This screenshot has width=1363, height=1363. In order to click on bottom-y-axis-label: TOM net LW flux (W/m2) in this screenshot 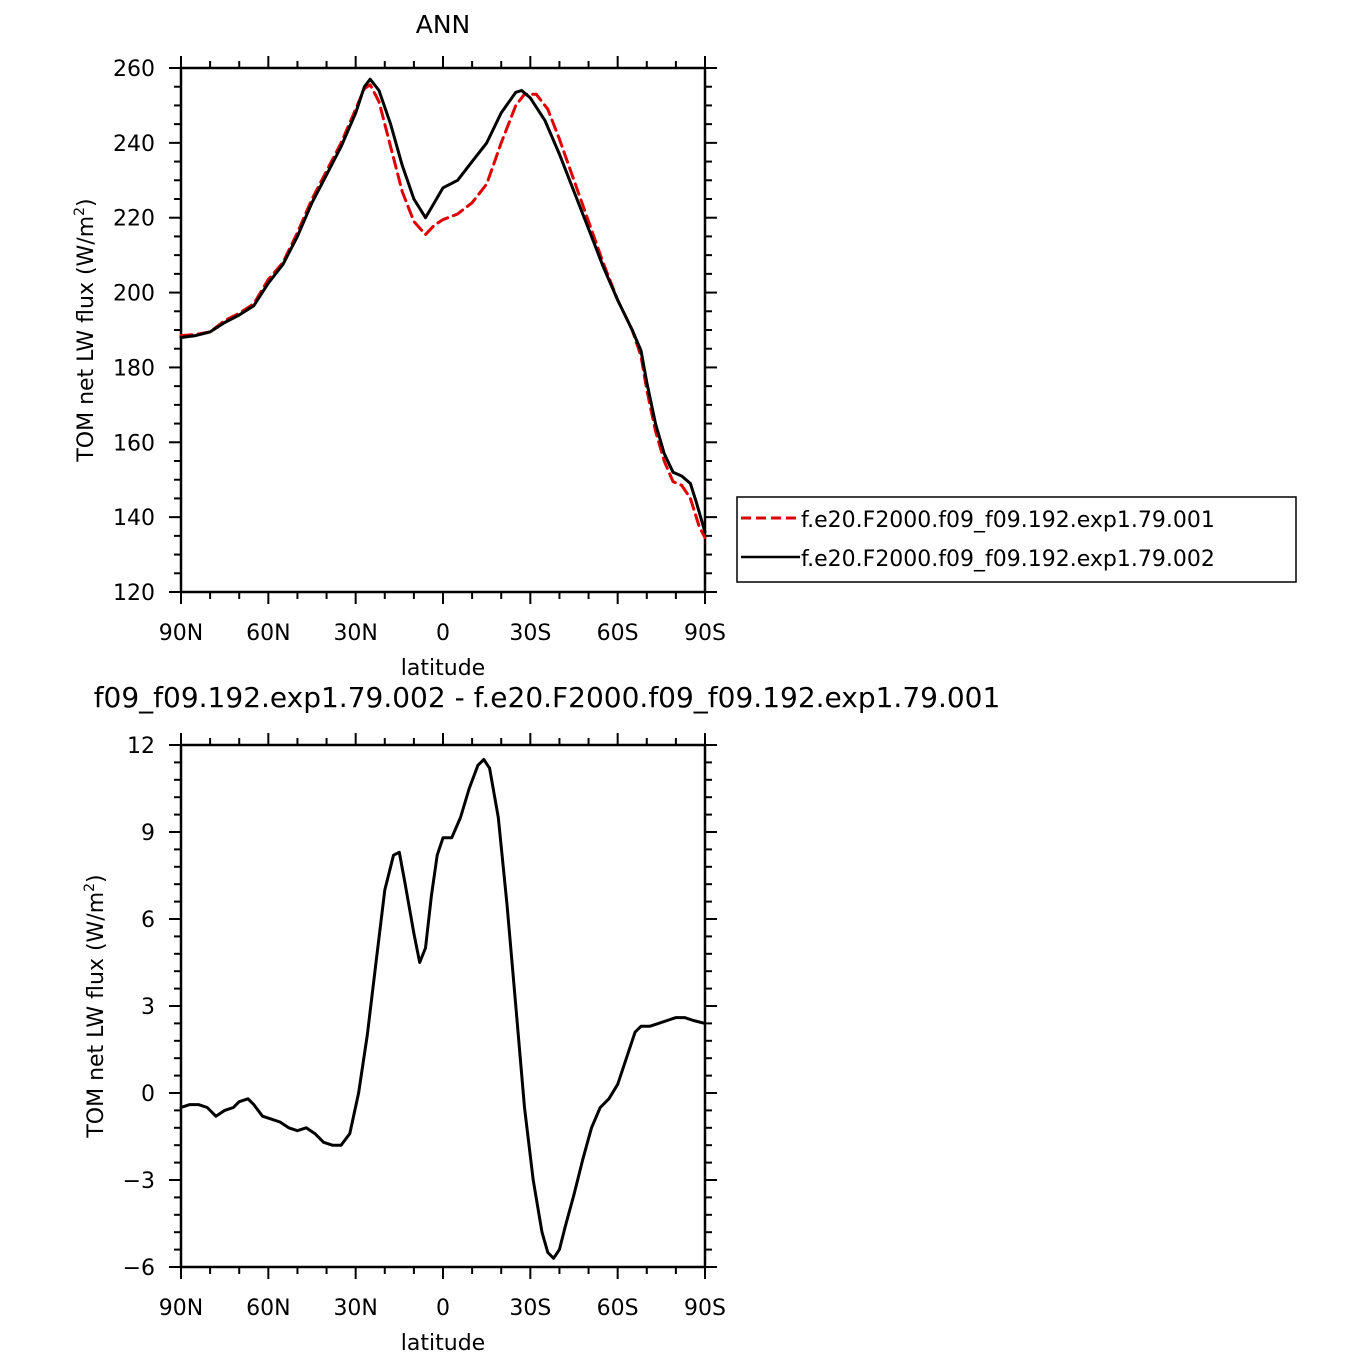, I will do `click(95, 1006)`.